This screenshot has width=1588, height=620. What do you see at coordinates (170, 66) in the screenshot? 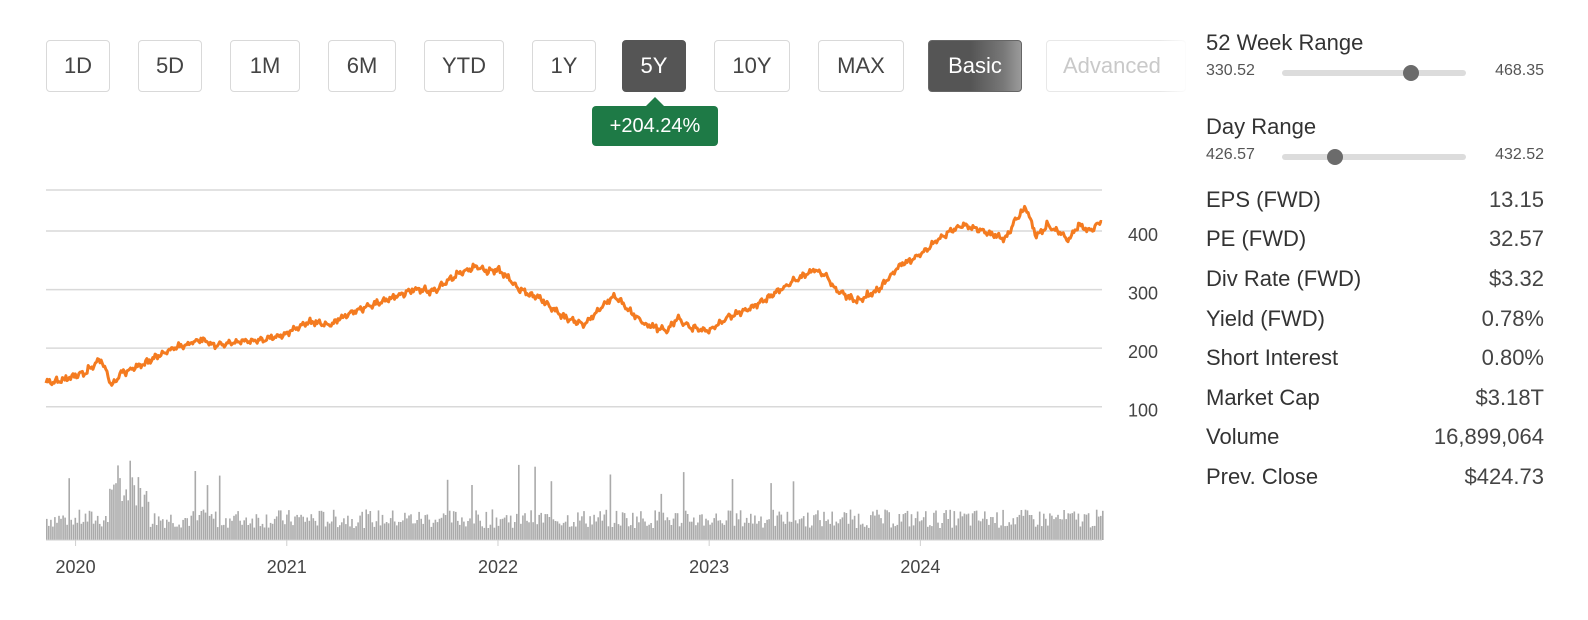
I see `period-5d-button: 5D` at bounding box center [170, 66].